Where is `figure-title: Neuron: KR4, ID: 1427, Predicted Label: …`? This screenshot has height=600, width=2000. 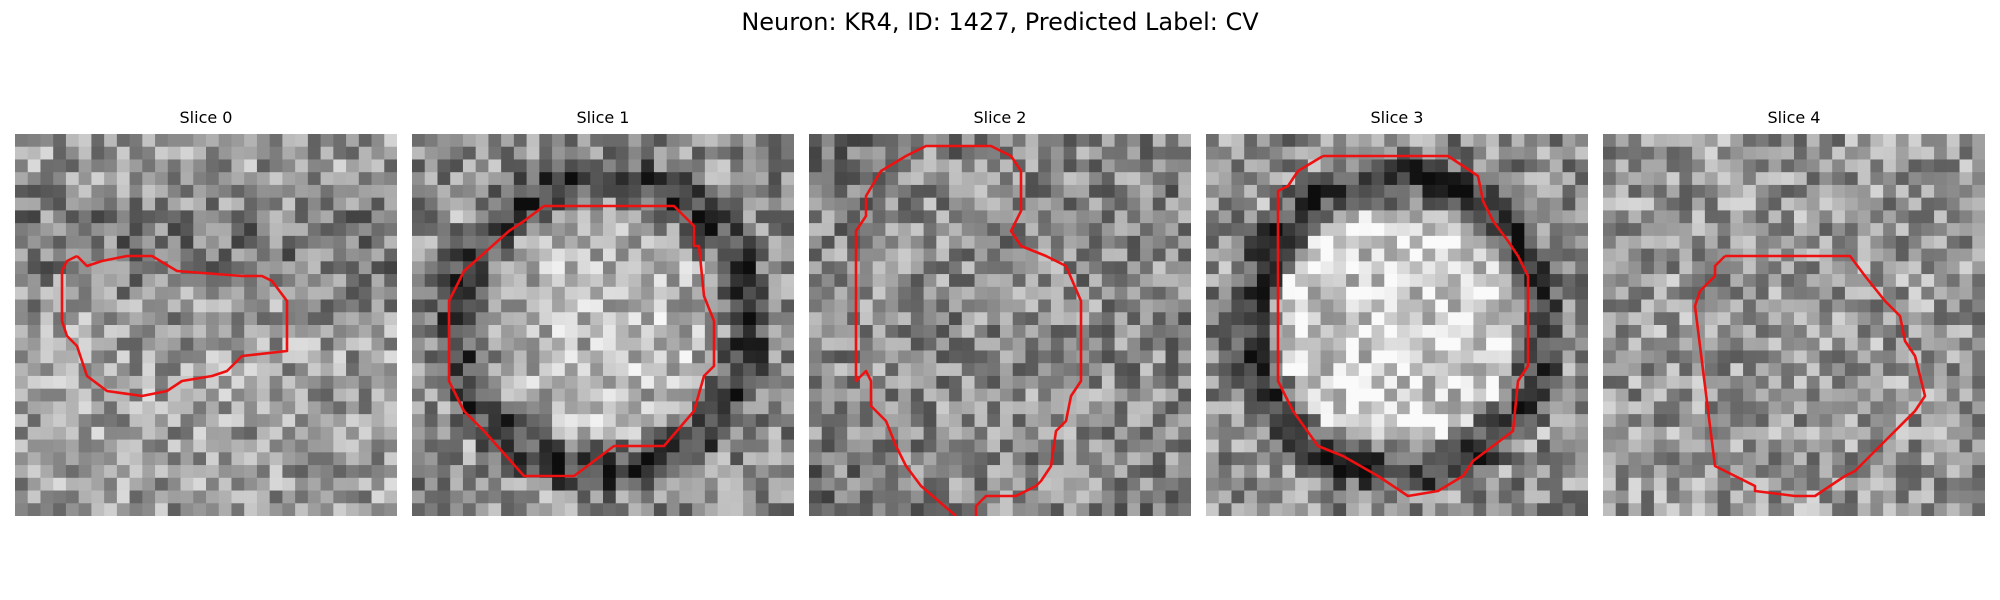
figure-title: Neuron: KR4, ID: 1427, Predicted Label: … is located at coordinates (1000, 22).